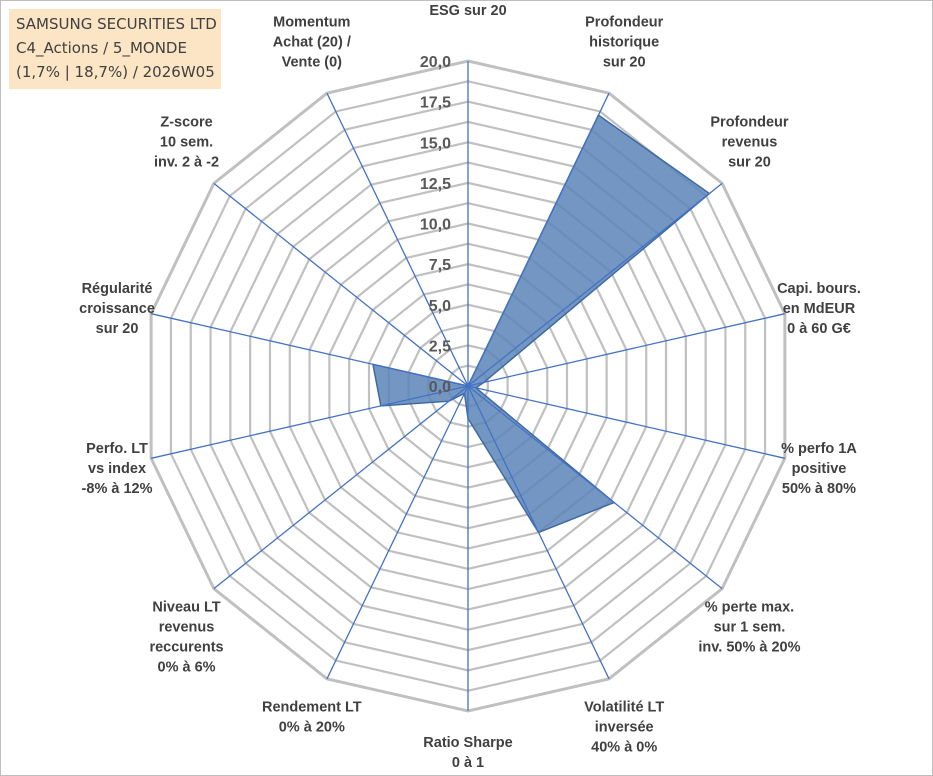 The width and height of the screenshot is (933, 776). What do you see at coordinates (819, 289) in the screenshot?
I see `axis-label-line: Capi. bours.` at bounding box center [819, 289].